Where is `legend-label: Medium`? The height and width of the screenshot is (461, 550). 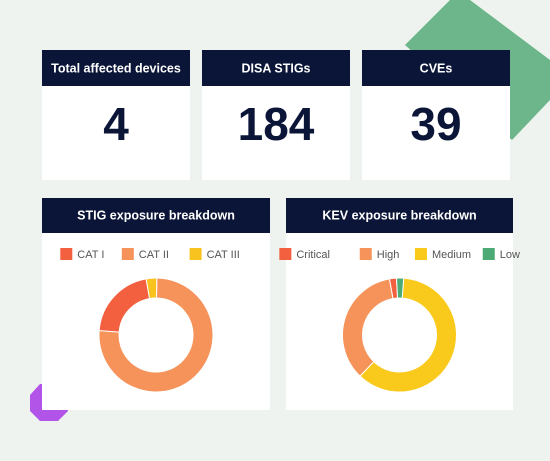 legend-label: Medium is located at coordinates (451, 255).